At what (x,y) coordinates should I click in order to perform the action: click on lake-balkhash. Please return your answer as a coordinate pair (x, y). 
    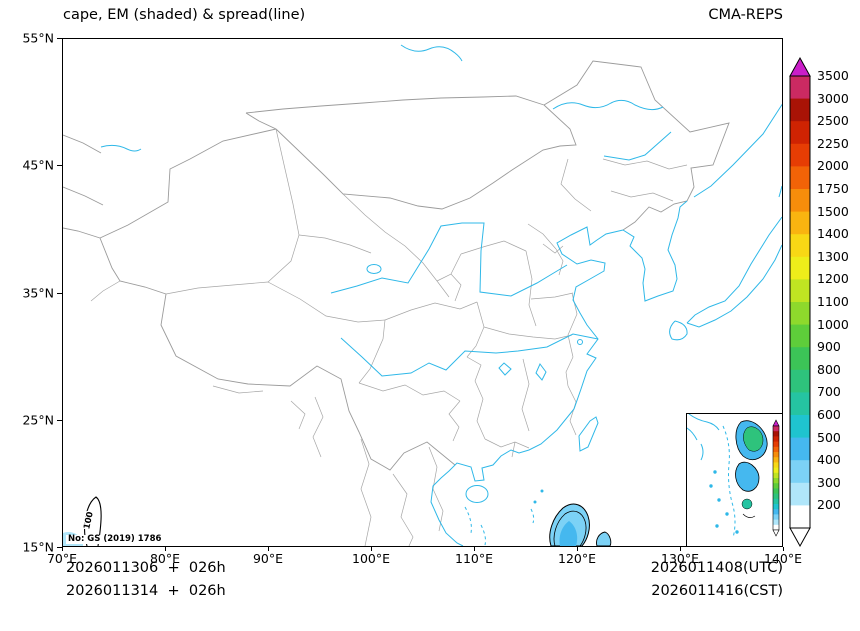
    Looking at the image, I should click on (121, 148).